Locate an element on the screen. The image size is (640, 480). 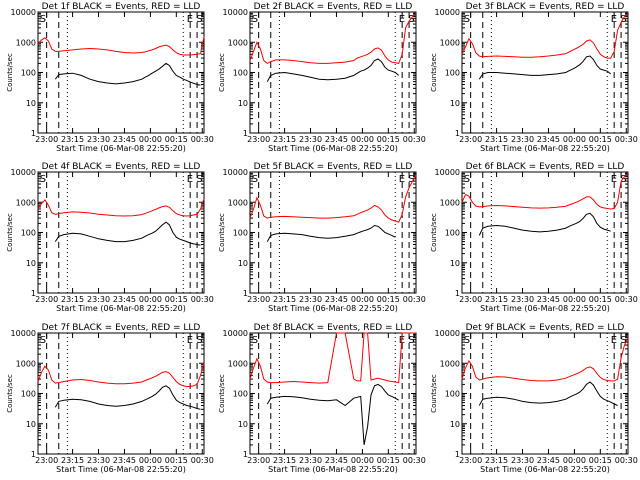
chart-title: Det 6f BLACK = Events, RED = LLD is located at coordinates (545, 167).